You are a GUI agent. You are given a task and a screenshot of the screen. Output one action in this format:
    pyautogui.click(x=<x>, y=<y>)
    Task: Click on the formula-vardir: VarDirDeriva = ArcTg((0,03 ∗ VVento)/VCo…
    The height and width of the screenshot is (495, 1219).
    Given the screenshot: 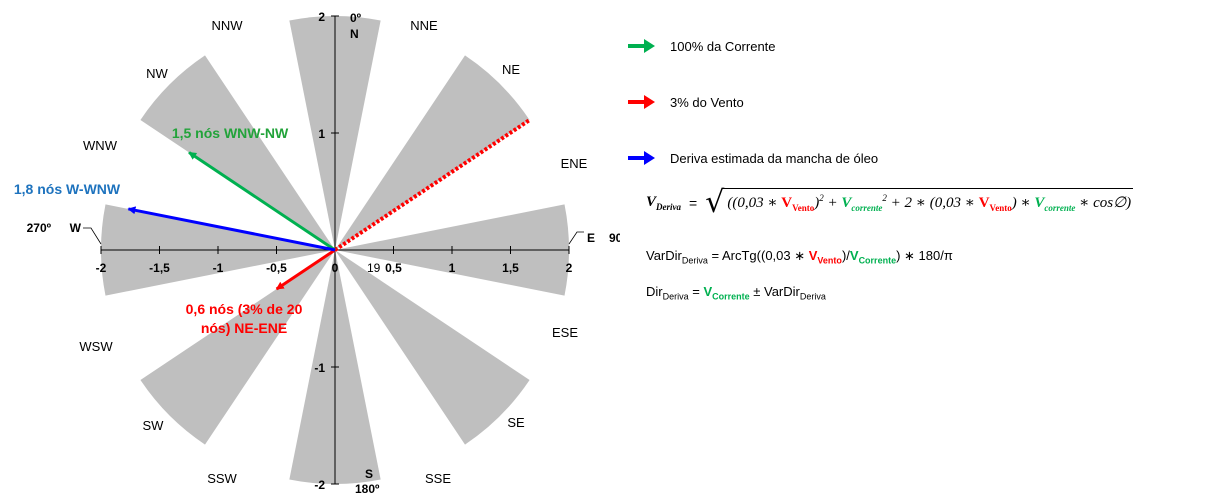 What is the action you would take?
    pyautogui.click(x=799, y=257)
    